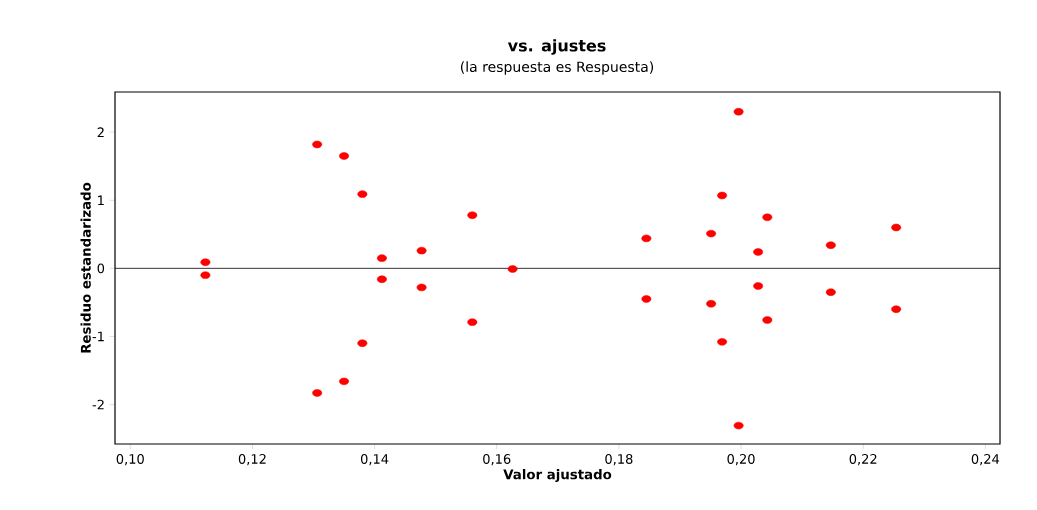 This screenshot has width=1037, height=510. What do you see at coordinates (556, 47) in the screenshot?
I see `chart-title: vs. ajustes` at bounding box center [556, 47].